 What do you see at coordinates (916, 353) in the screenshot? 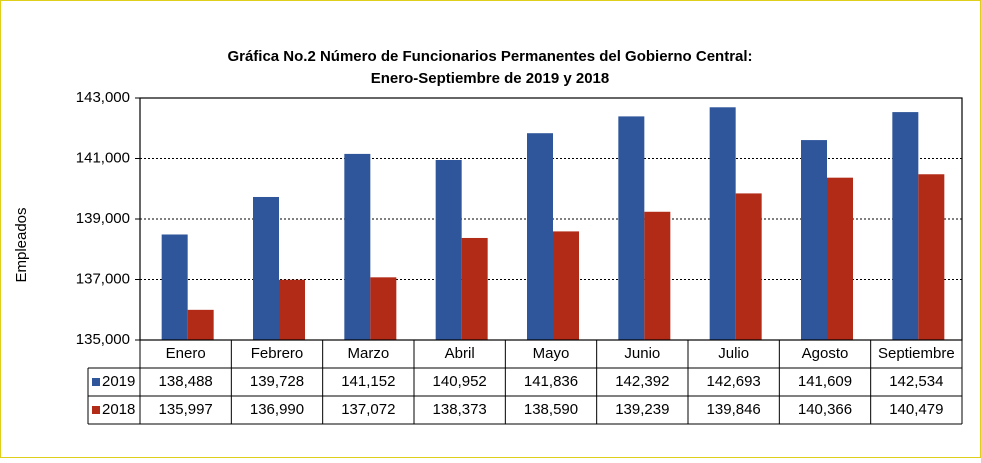
I see `x-tick-label: Septiembre` at bounding box center [916, 353].